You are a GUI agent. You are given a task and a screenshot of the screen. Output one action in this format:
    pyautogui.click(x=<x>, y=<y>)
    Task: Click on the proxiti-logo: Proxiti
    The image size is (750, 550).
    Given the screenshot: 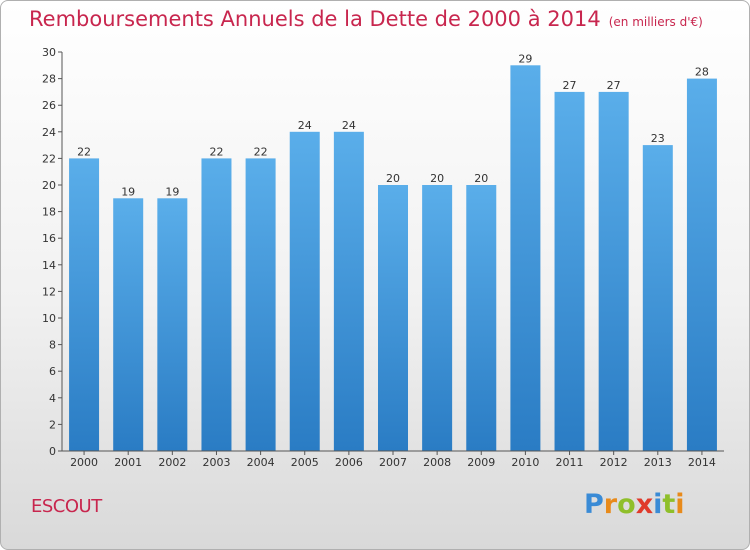 What is the action you would take?
    pyautogui.click(x=639, y=508)
    